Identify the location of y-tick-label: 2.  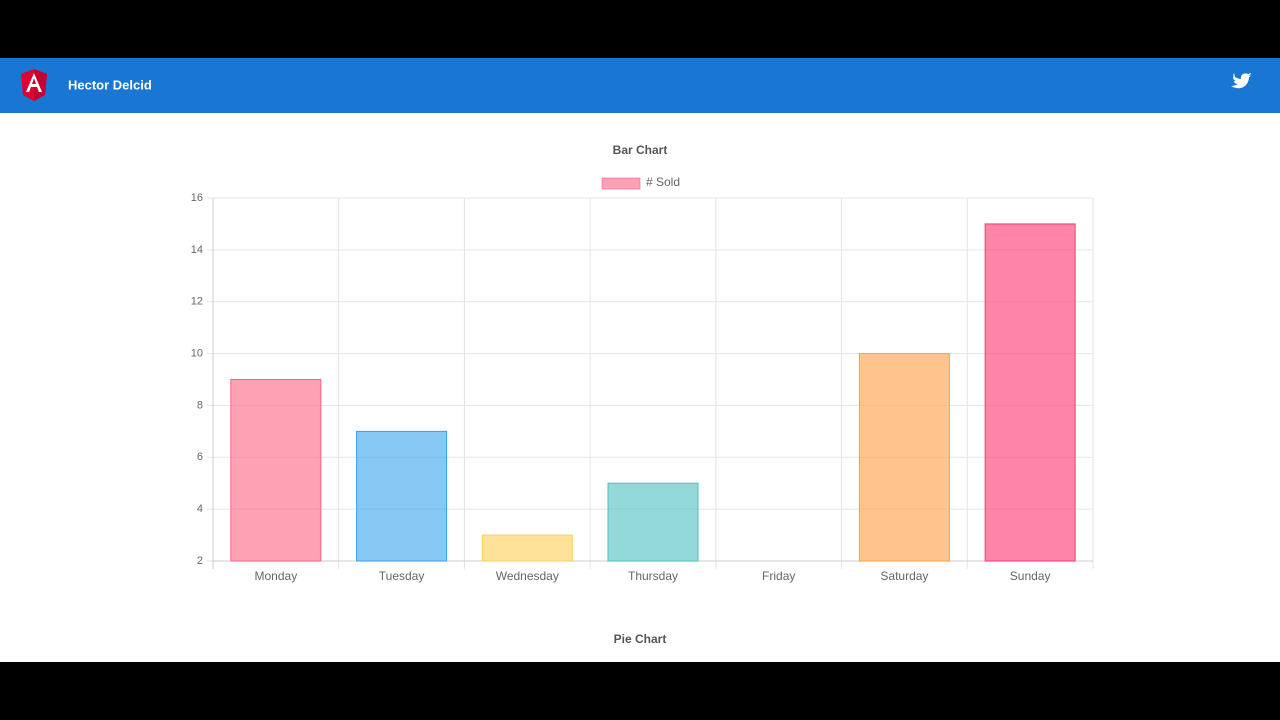
(200, 561).